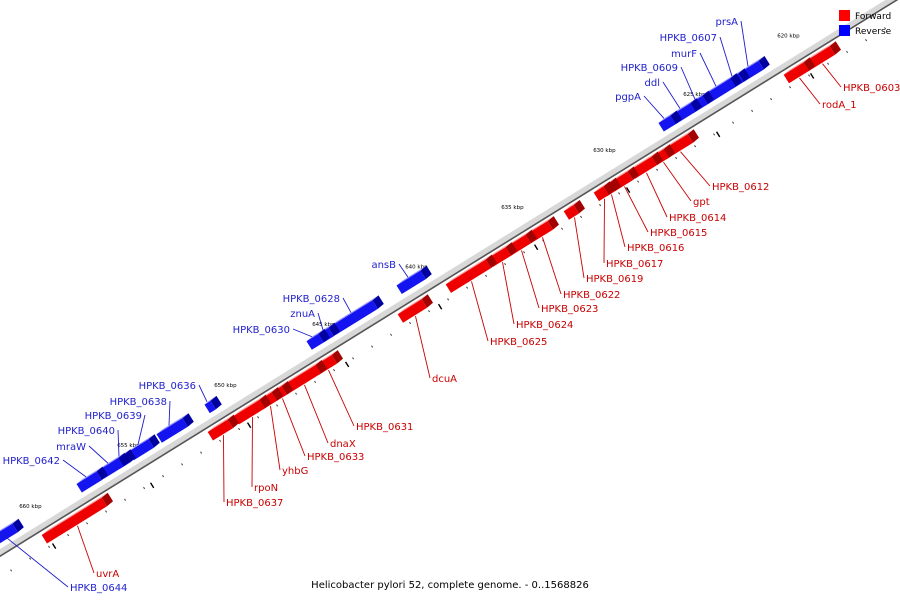 The height and width of the screenshot is (600, 900). Describe the element at coordinates (343, 444) in the screenshot. I see `gene-label: dnaX` at that location.